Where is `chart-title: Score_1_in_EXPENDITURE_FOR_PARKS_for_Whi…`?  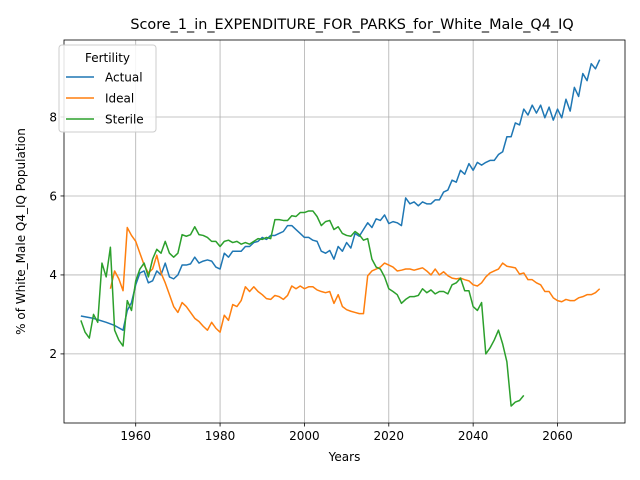
chart-title: Score_1_in_EXPENDITURE_FOR_PARKS_for_Whi… is located at coordinates (351, 25).